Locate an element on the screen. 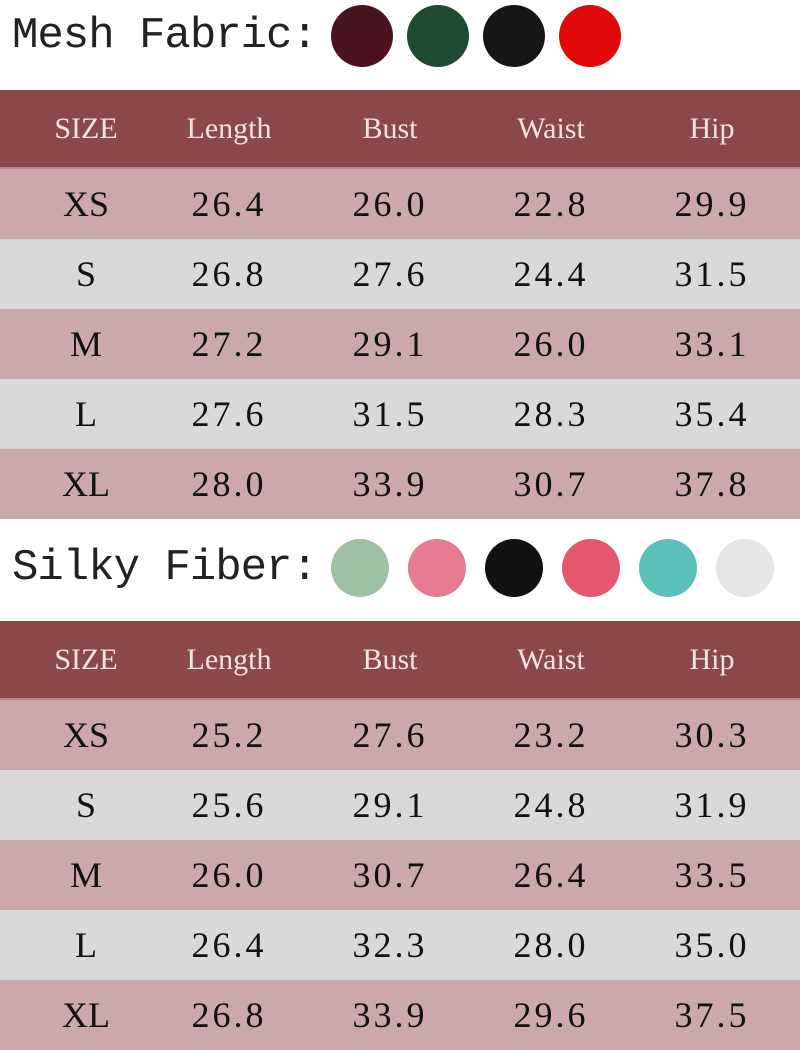 This screenshot has height=1050, width=800. section-title: Mesh Fabric: is located at coordinates (165, 36).